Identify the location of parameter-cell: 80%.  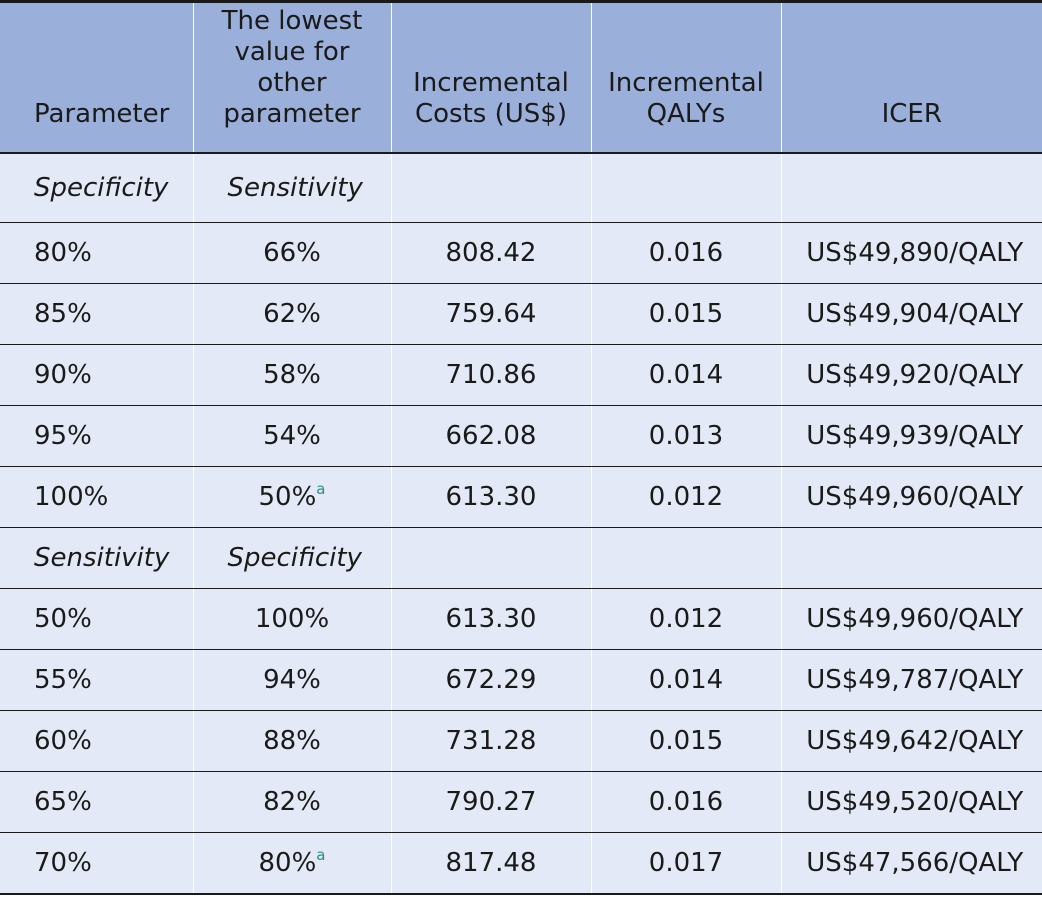
(96, 253).